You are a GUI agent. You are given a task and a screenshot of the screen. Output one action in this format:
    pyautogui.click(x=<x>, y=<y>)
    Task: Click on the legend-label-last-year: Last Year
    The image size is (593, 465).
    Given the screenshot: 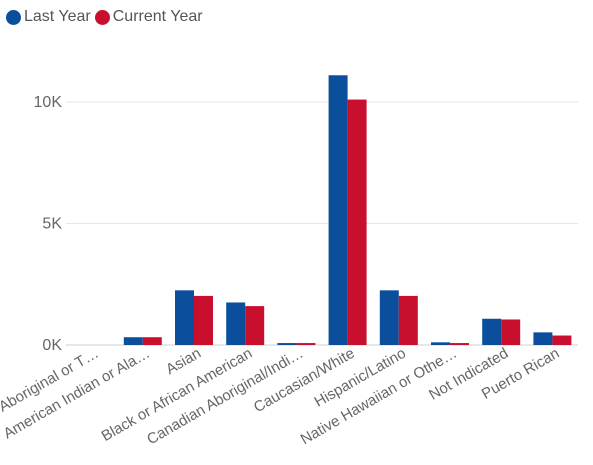 What is the action you would take?
    pyautogui.click(x=57, y=16)
    